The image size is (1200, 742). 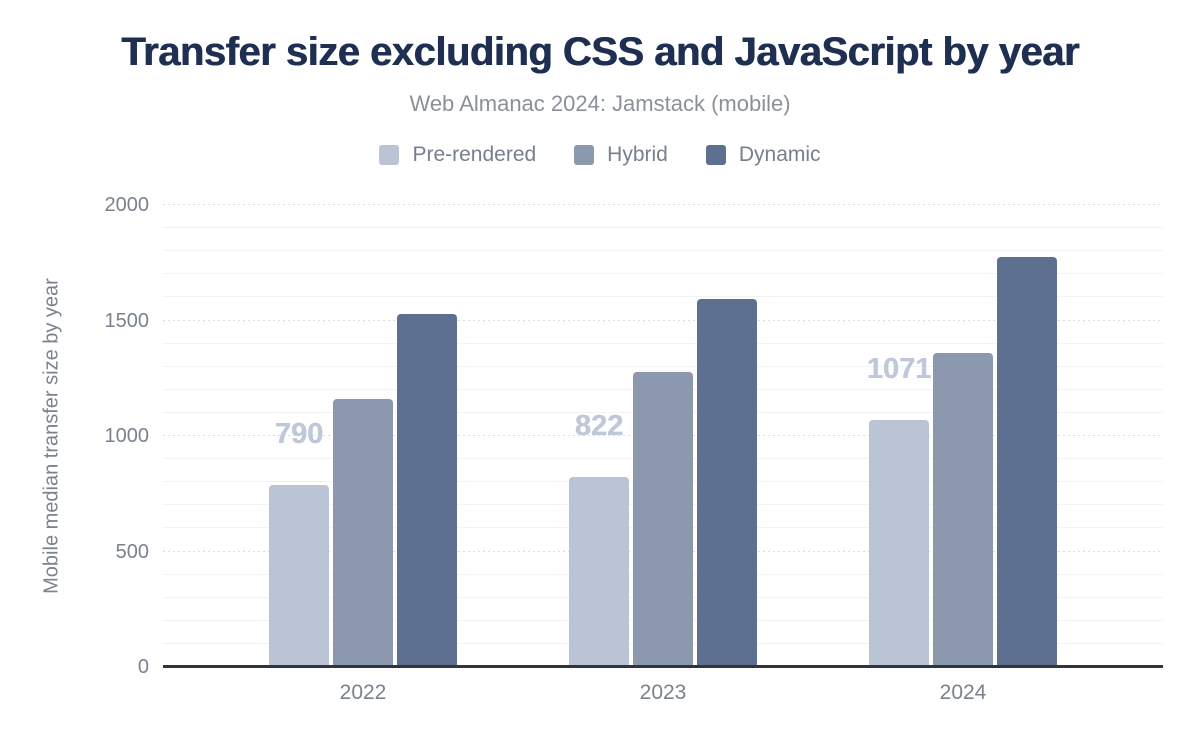 What do you see at coordinates (127, 320) in the screenshot?
I see `y-tick-label-1500: 1500` at bounding box center [127, 320].